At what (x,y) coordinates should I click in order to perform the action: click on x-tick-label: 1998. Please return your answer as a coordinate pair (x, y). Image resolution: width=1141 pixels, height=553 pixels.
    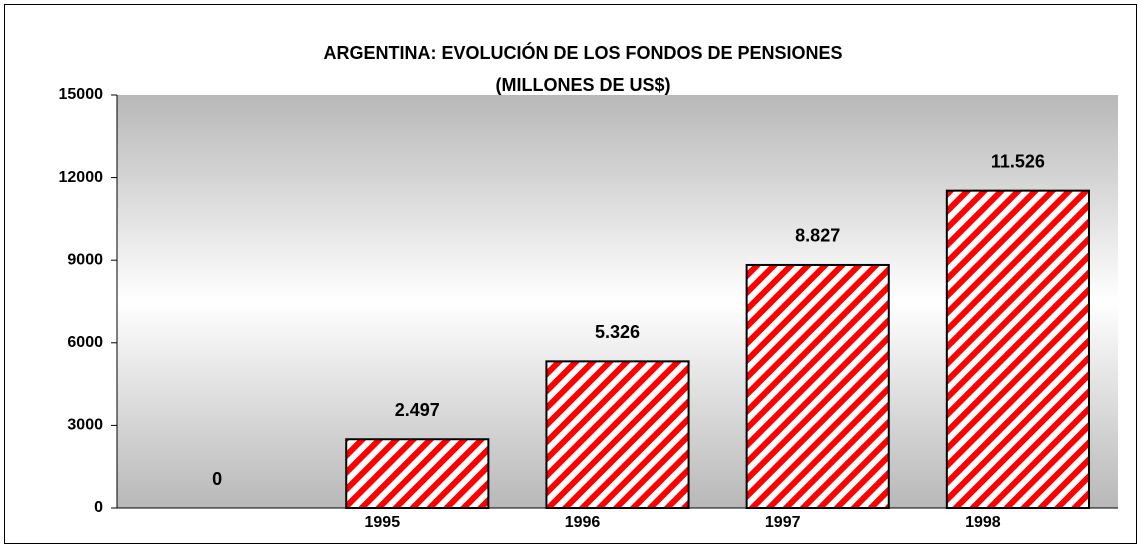
    Looking at the image, I should click on (983, 522).